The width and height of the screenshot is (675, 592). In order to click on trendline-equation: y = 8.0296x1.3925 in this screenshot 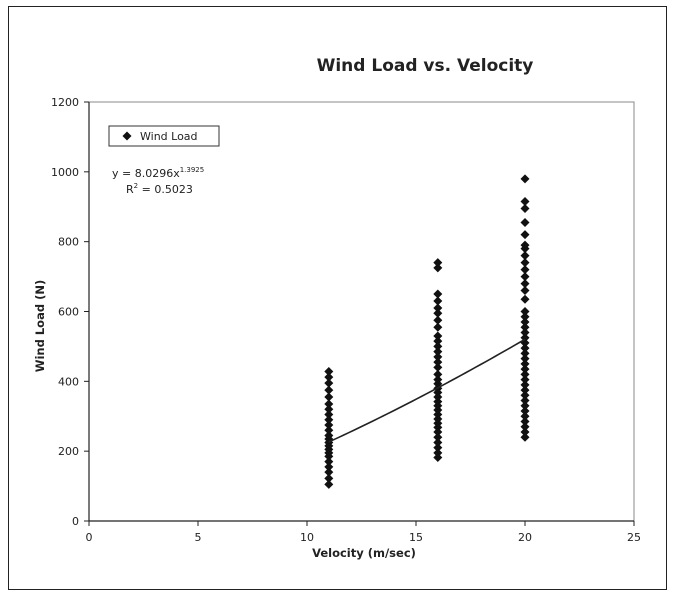, I will do `click(158, 173)`.